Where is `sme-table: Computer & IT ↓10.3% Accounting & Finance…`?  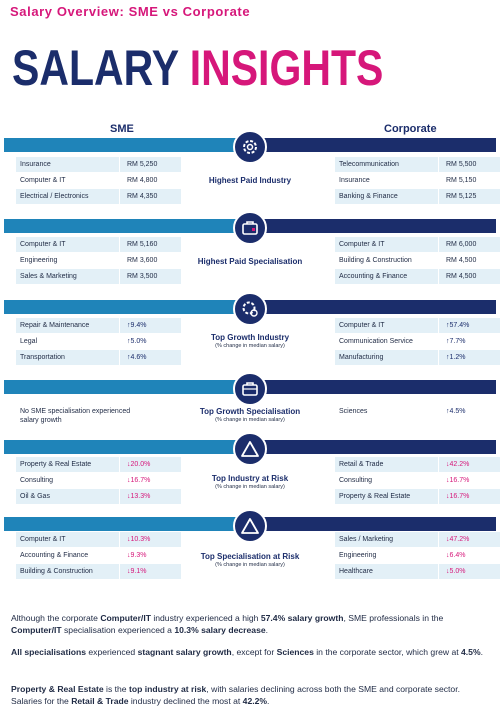
sme-table: Computer & IT ↓10.3% Accounting & Finance… is located at coordinates (98, 556).